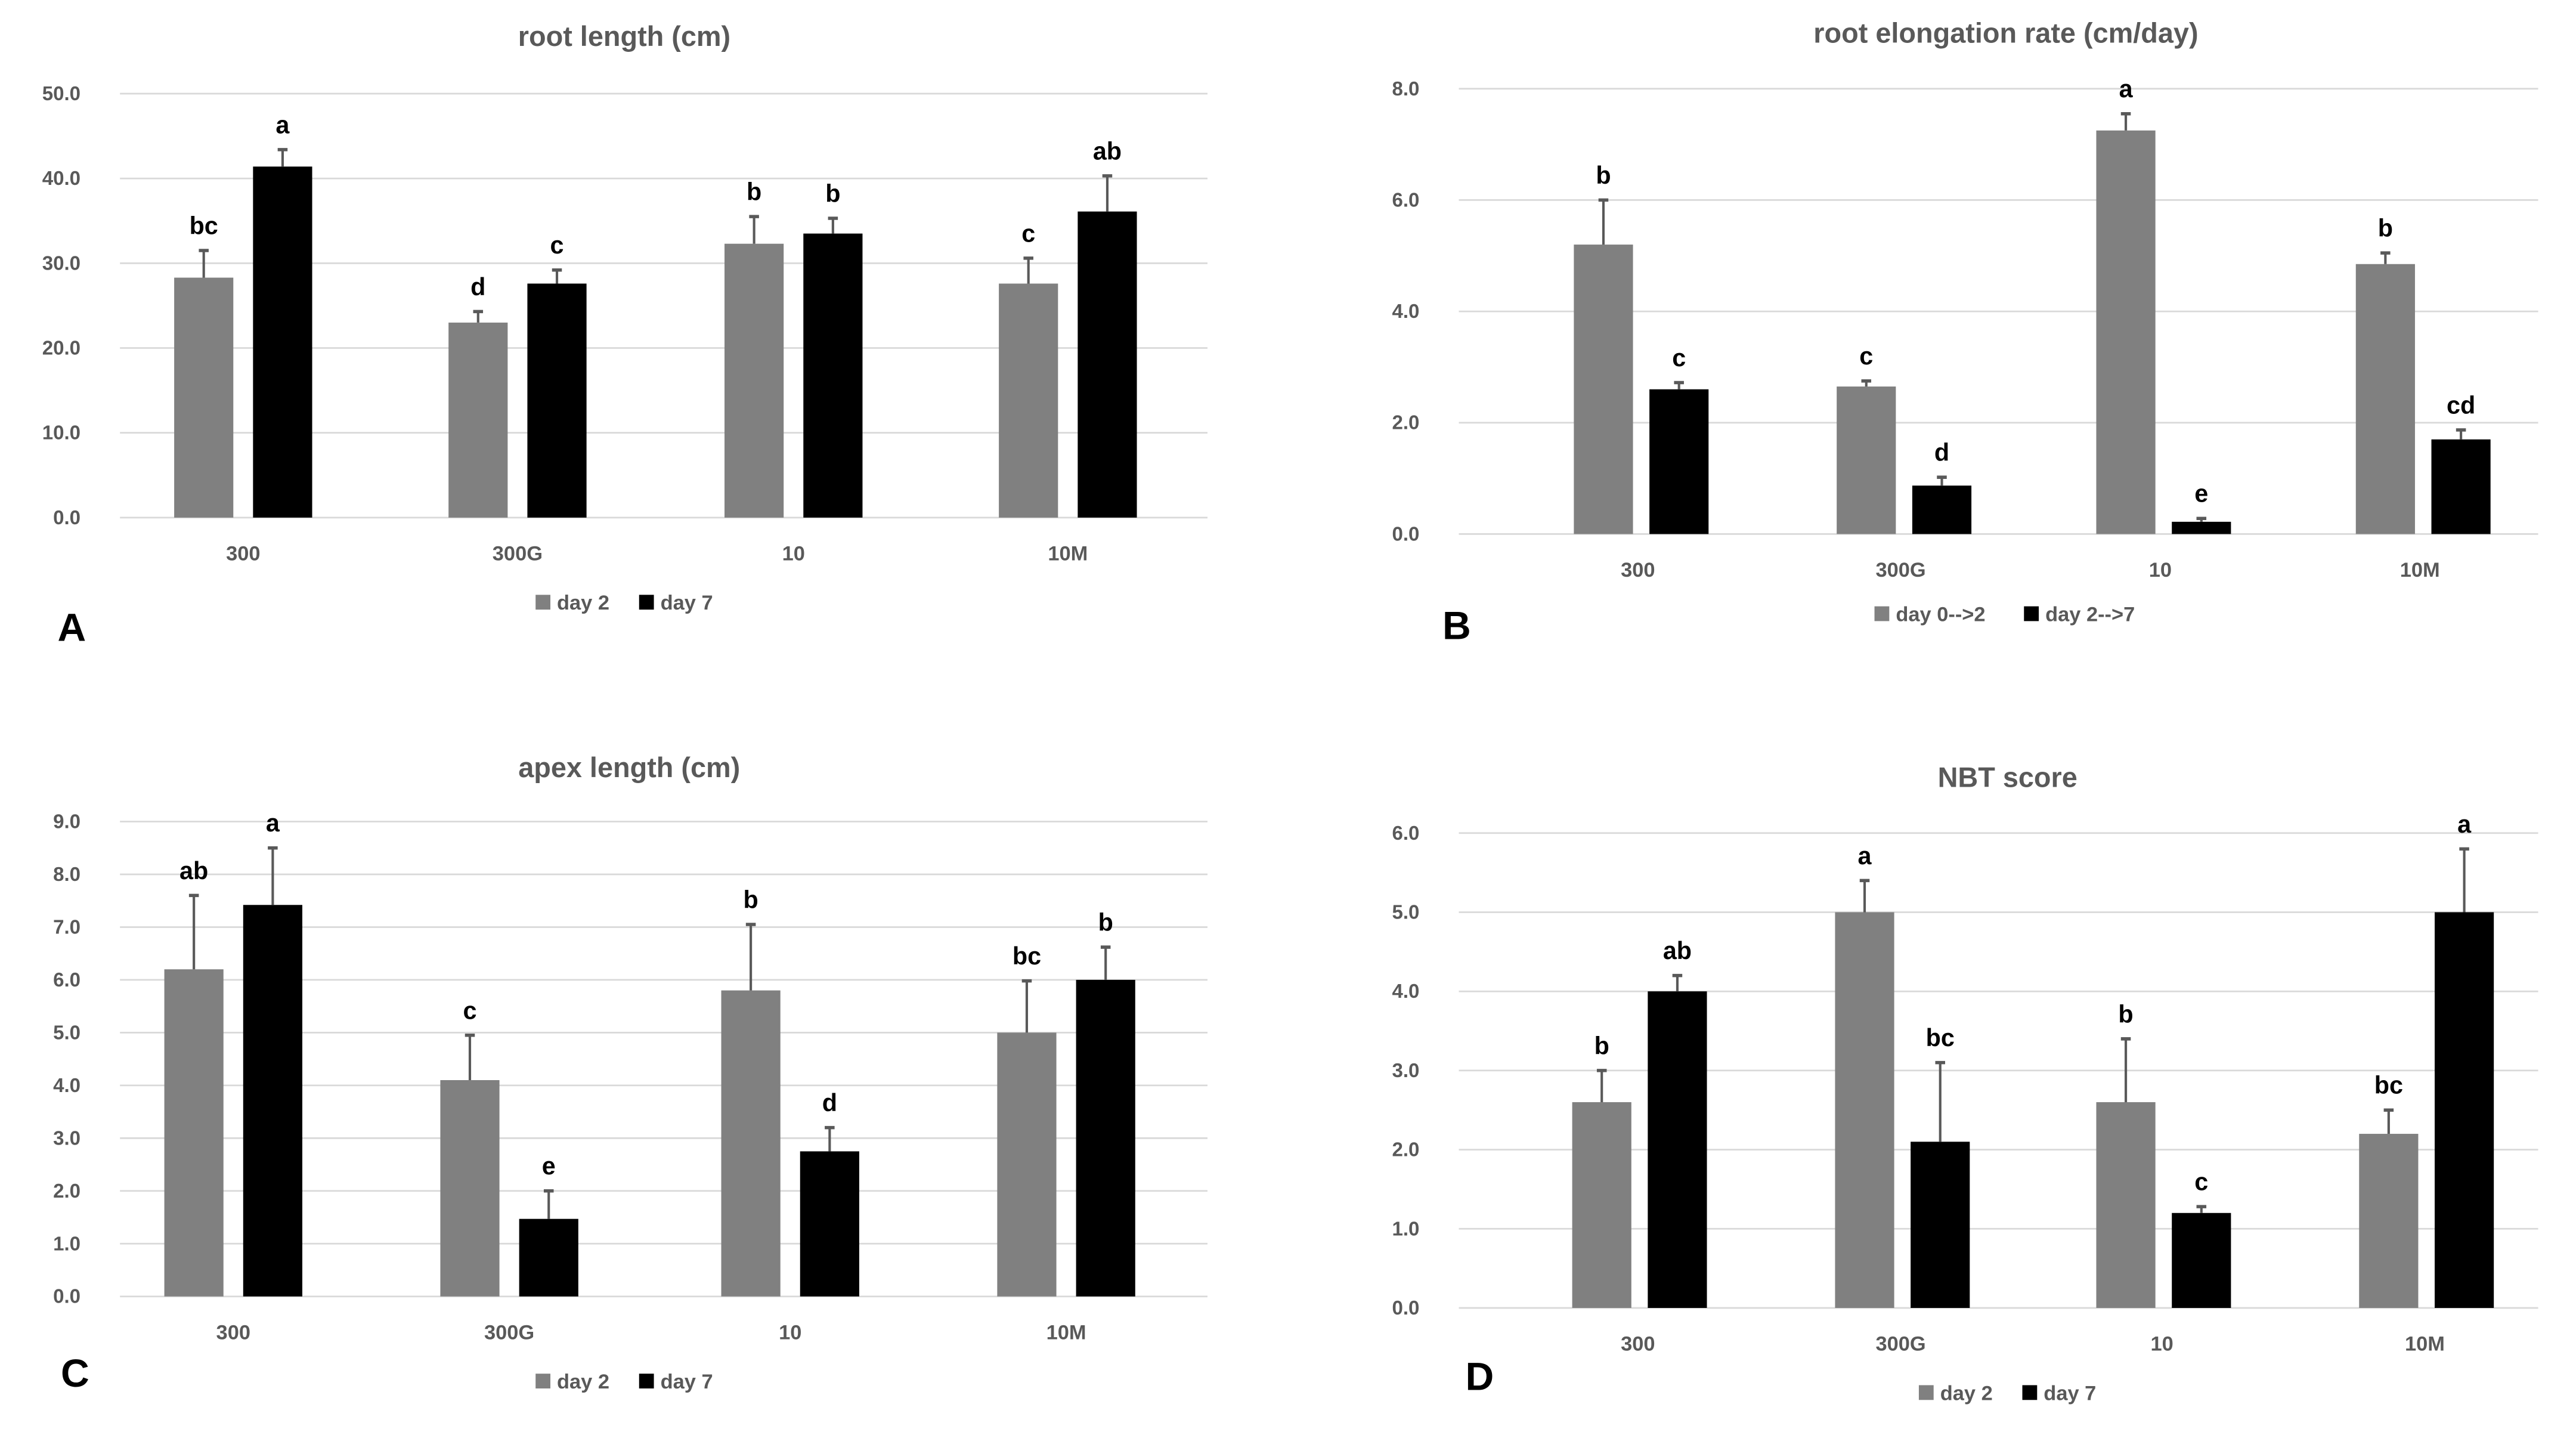 The width and height of the screenshot is (2576, 1432). I want to click on panel-letter: A, so click(71, 627).